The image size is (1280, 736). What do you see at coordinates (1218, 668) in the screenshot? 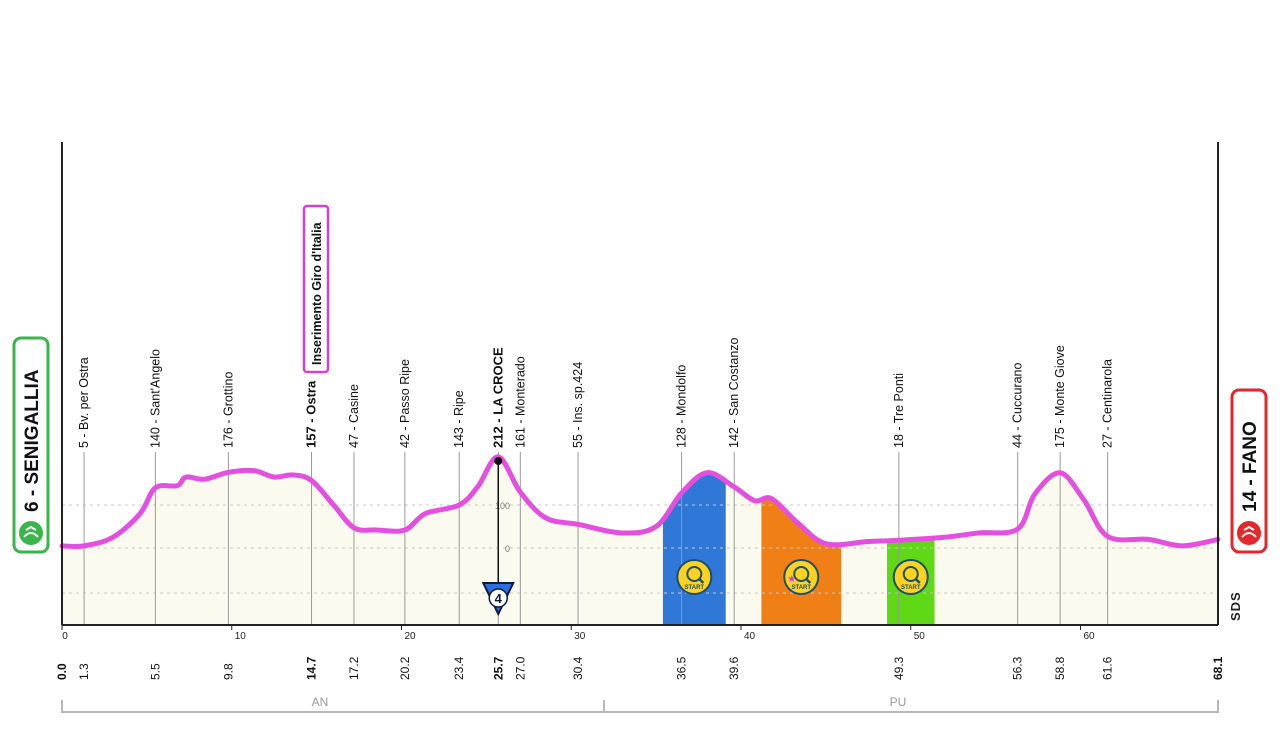
I see `km-end-label: 68.1` at bounding box center [1218, 668].